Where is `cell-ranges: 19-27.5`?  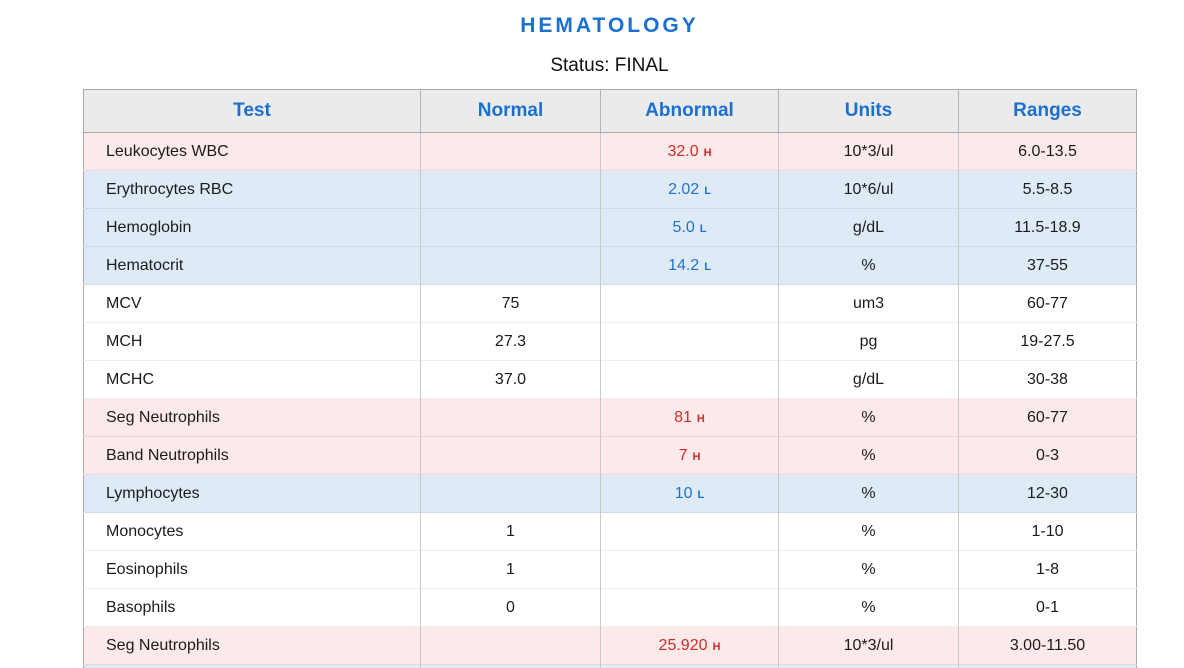
cell-ranges: 19-27.5 is located at coordinates (1047, 341).